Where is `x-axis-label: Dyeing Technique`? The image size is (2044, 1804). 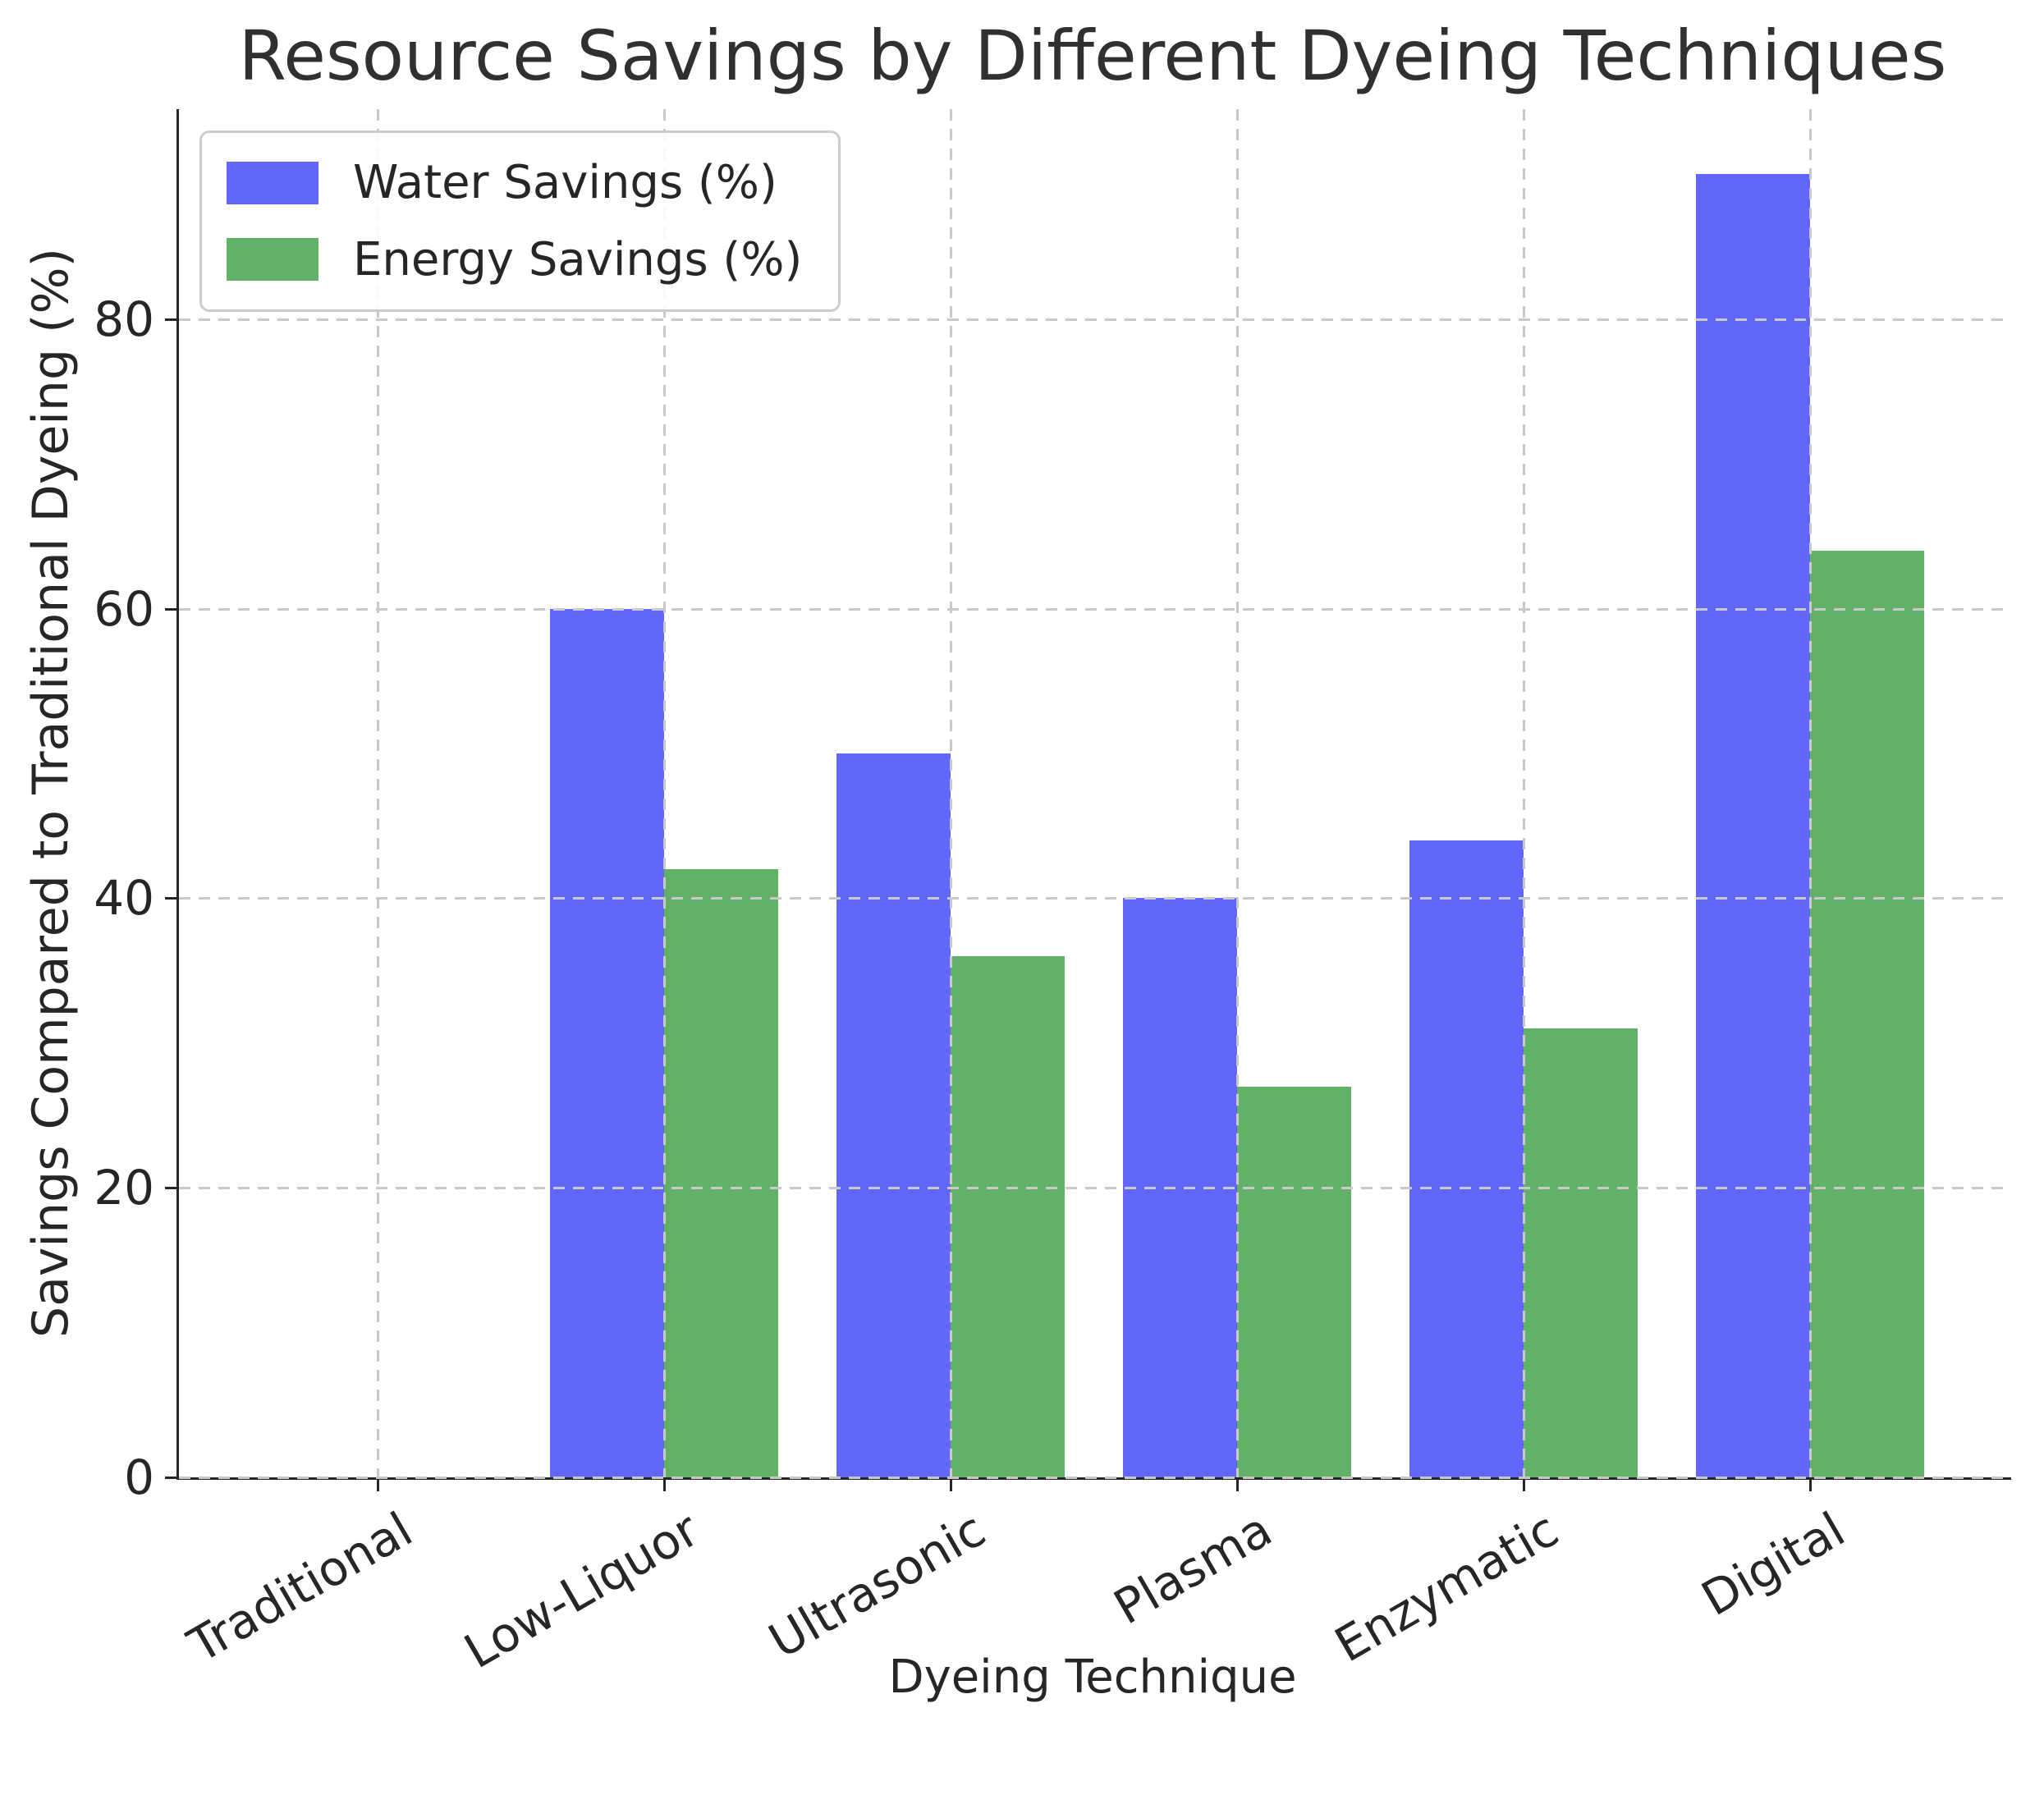 x-axis-label: Dyeing Technique is located at coordinates (1092, 1677).